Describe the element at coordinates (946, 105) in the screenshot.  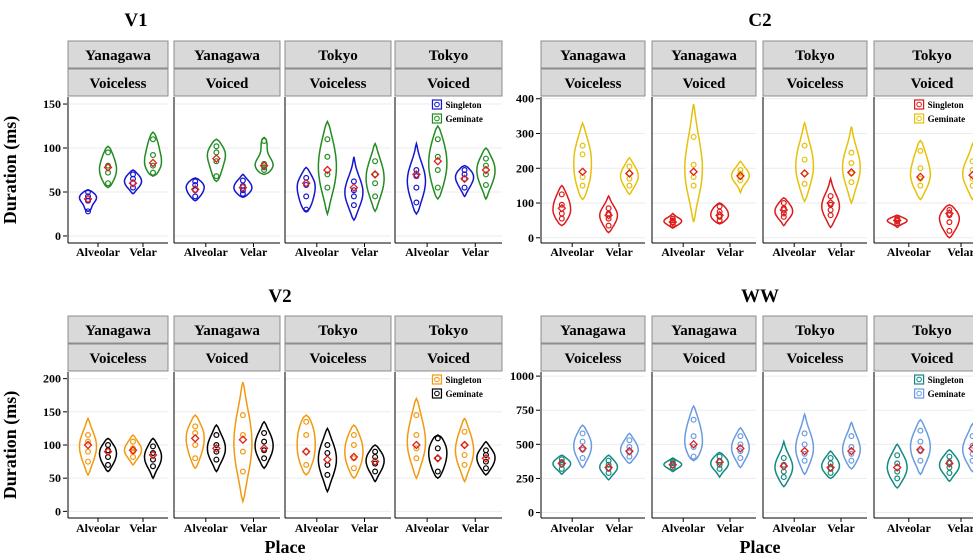
I see `legend-label: Singleton` at that location.